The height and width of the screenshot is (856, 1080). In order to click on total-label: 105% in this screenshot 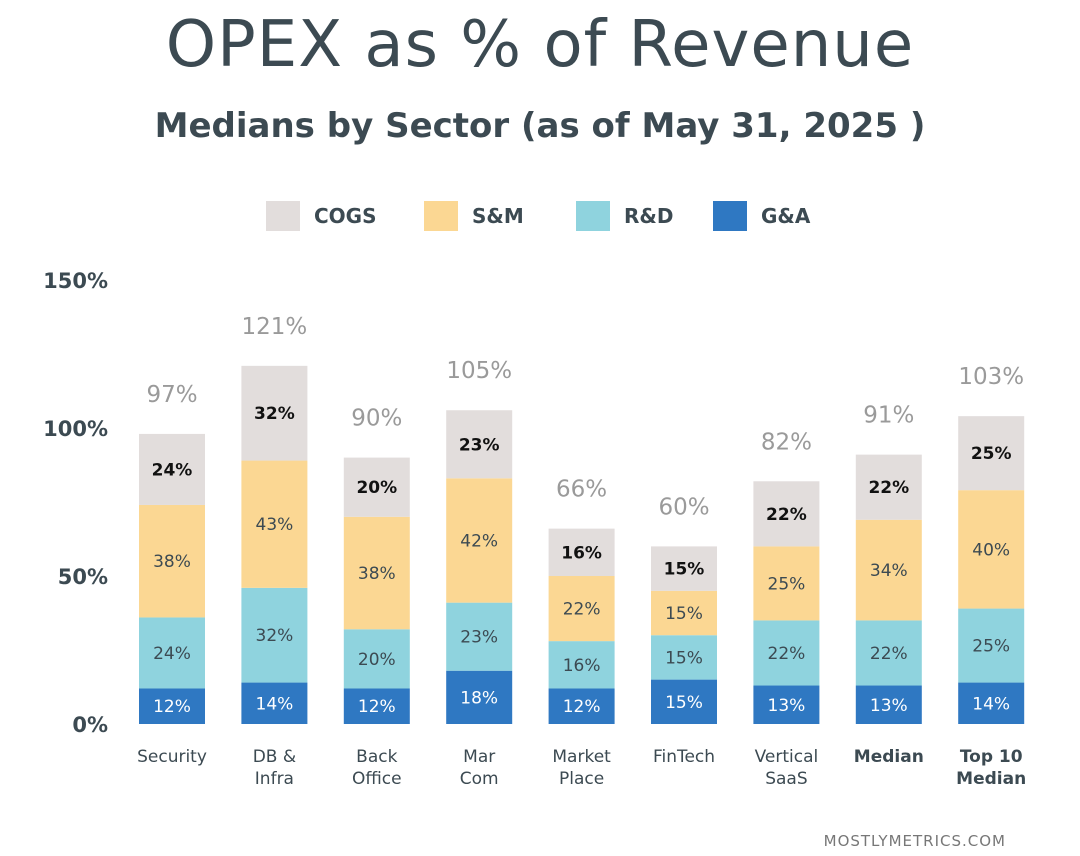, I will do `click(479, 371)`.